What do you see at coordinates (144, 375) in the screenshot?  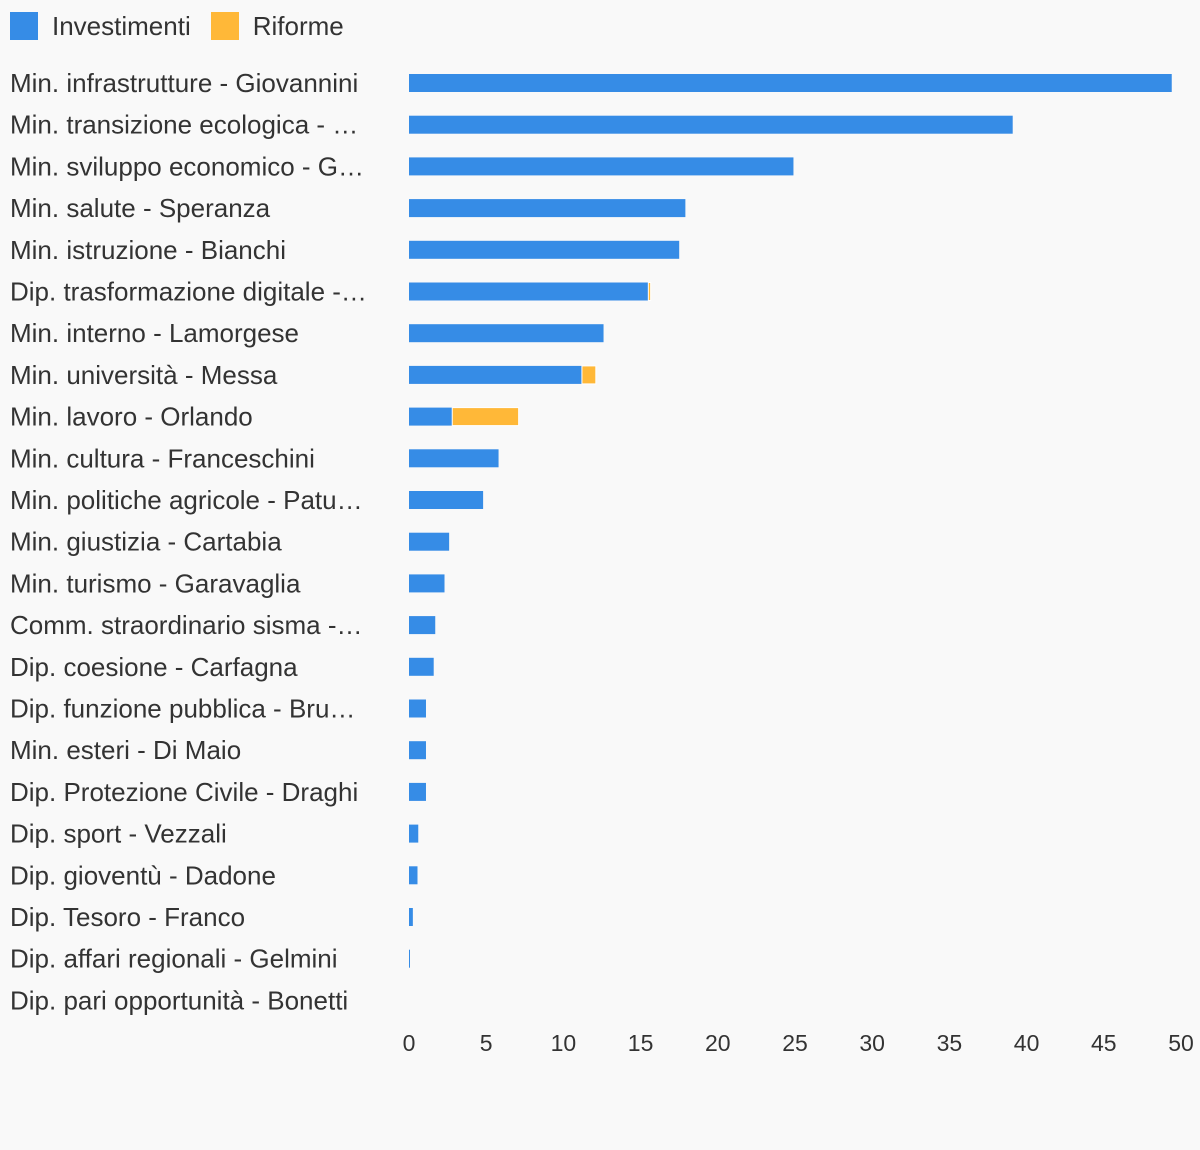 I see `category-label: Min. università - Messa` at bounding box center [144, 375].